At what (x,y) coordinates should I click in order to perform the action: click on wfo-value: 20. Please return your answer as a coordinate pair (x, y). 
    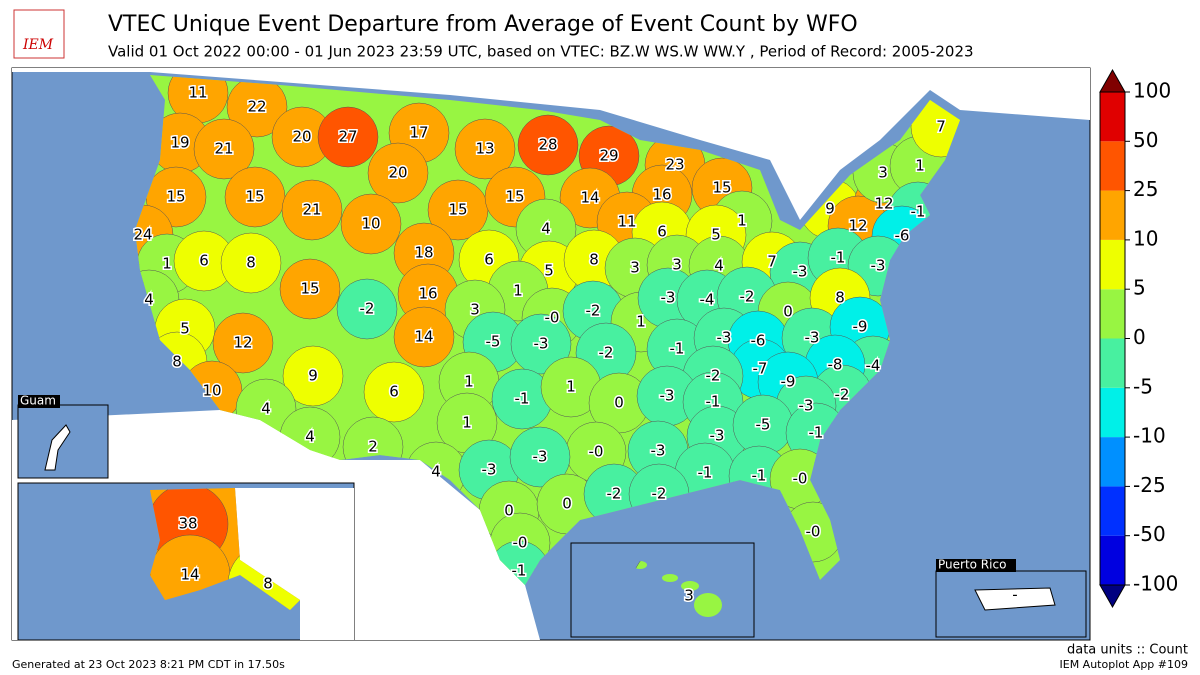
    Looking at the image, I should click on (301, 137).